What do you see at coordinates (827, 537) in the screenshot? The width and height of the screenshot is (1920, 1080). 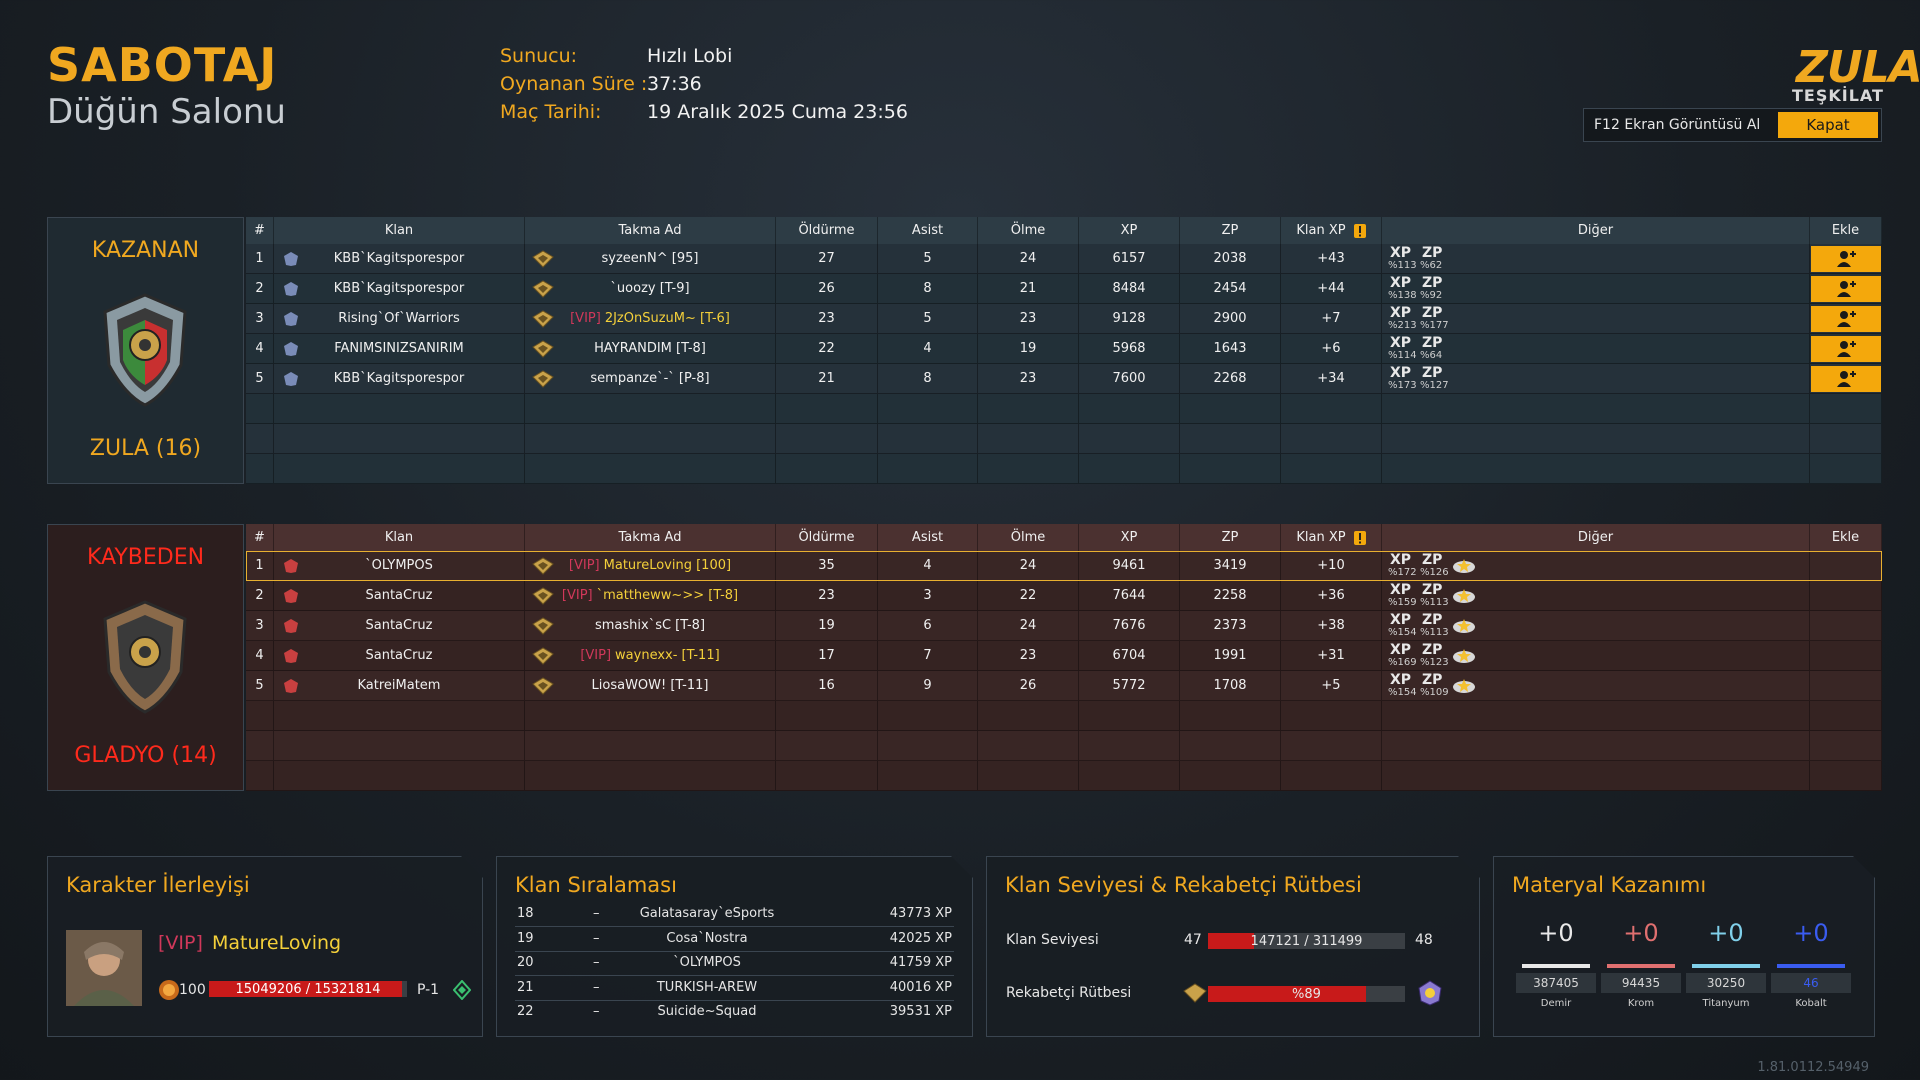 I see `column-header: Öldürme` at bounding box center [827, 537].